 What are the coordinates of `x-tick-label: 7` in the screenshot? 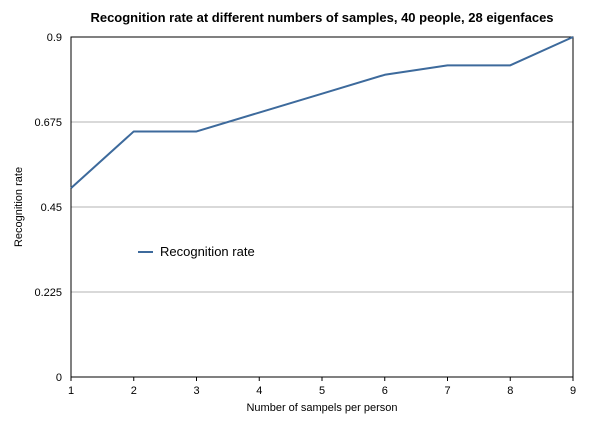 It's located at (447, 391).